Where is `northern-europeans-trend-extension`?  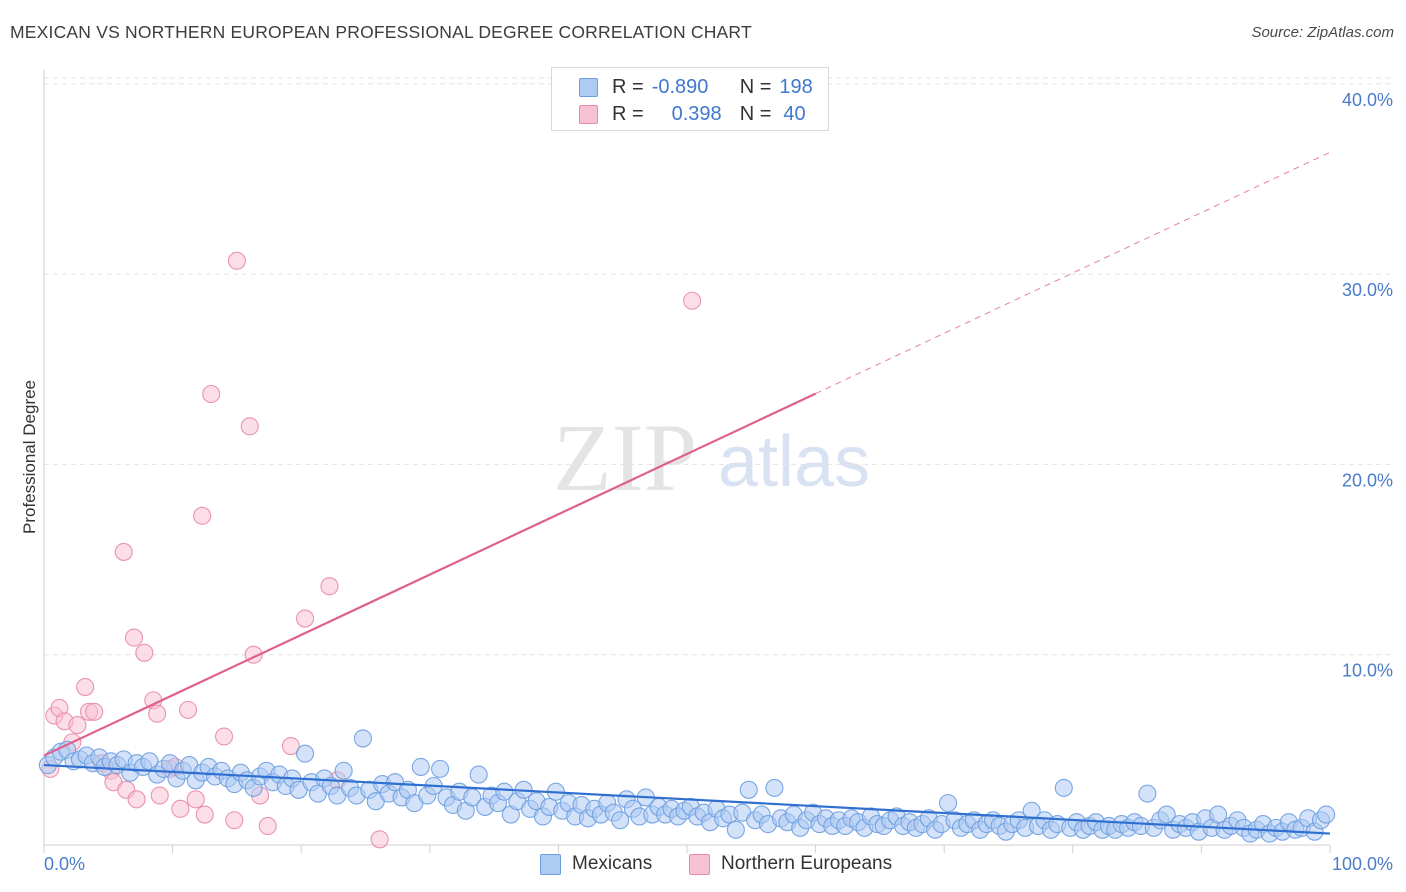
northern-europeans-trend-extension is located at coordinates (1073, 273).